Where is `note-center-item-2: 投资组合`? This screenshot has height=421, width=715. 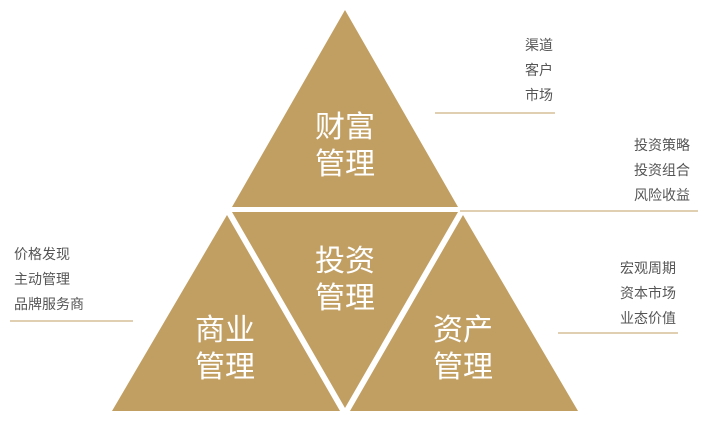
note-center-item-2: 投资组合 is located at coordinates (662, 171).